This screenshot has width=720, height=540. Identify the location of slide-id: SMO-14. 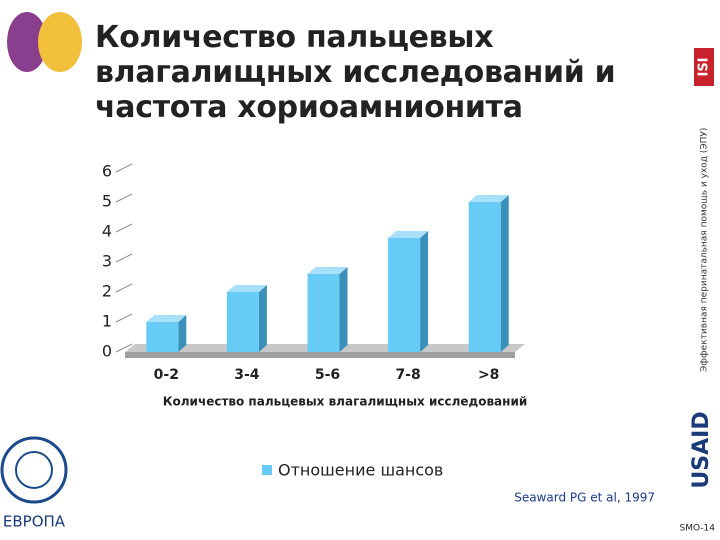
(697, 529).